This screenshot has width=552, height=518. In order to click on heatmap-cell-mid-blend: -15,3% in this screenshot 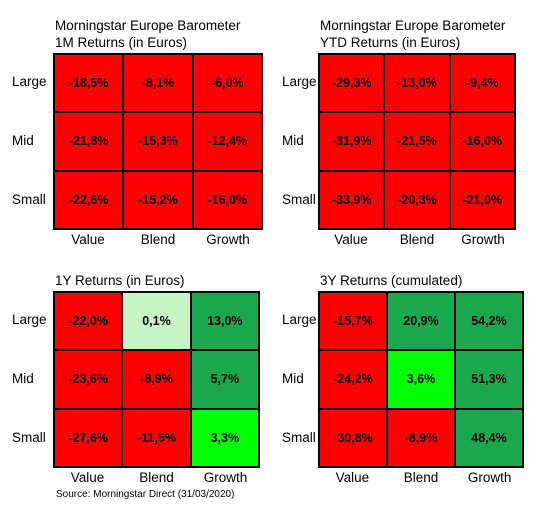, I will do `click(158, 141)`.